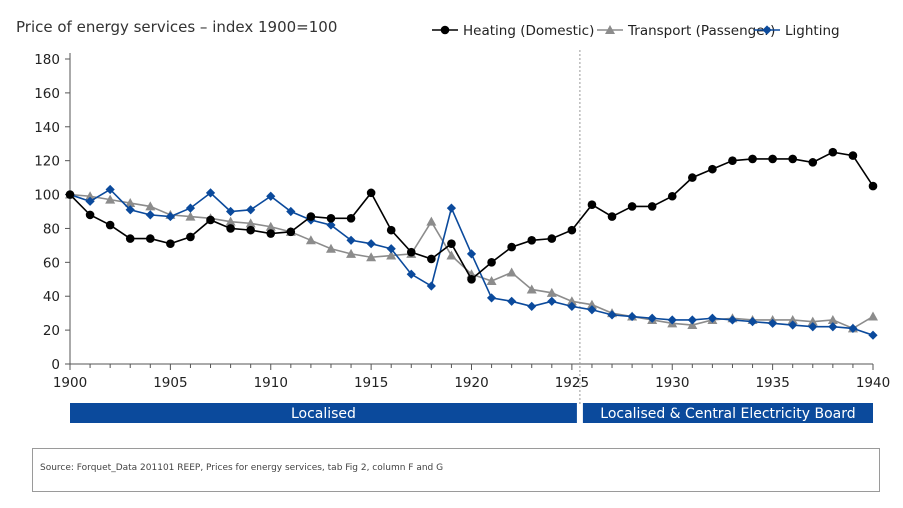 The height and width of the screenshot is (508, 903). Describe the element at coordinates (55, 365) in the screenshot. I see `y-tick-label: 0` at that location.